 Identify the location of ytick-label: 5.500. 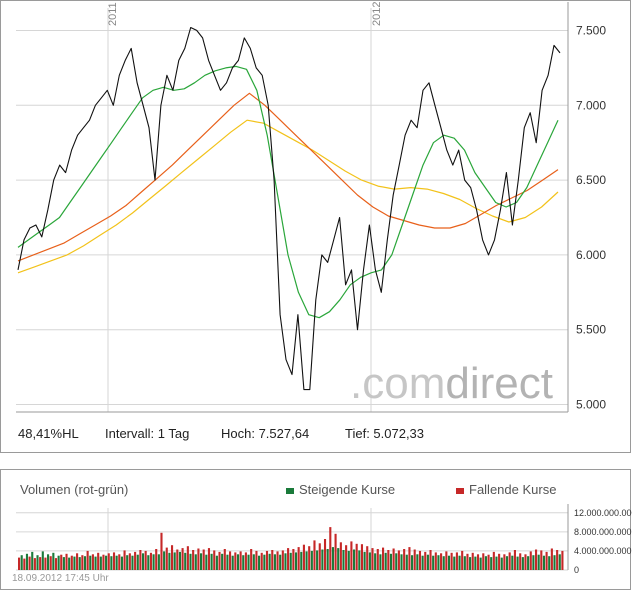
(591, 330).